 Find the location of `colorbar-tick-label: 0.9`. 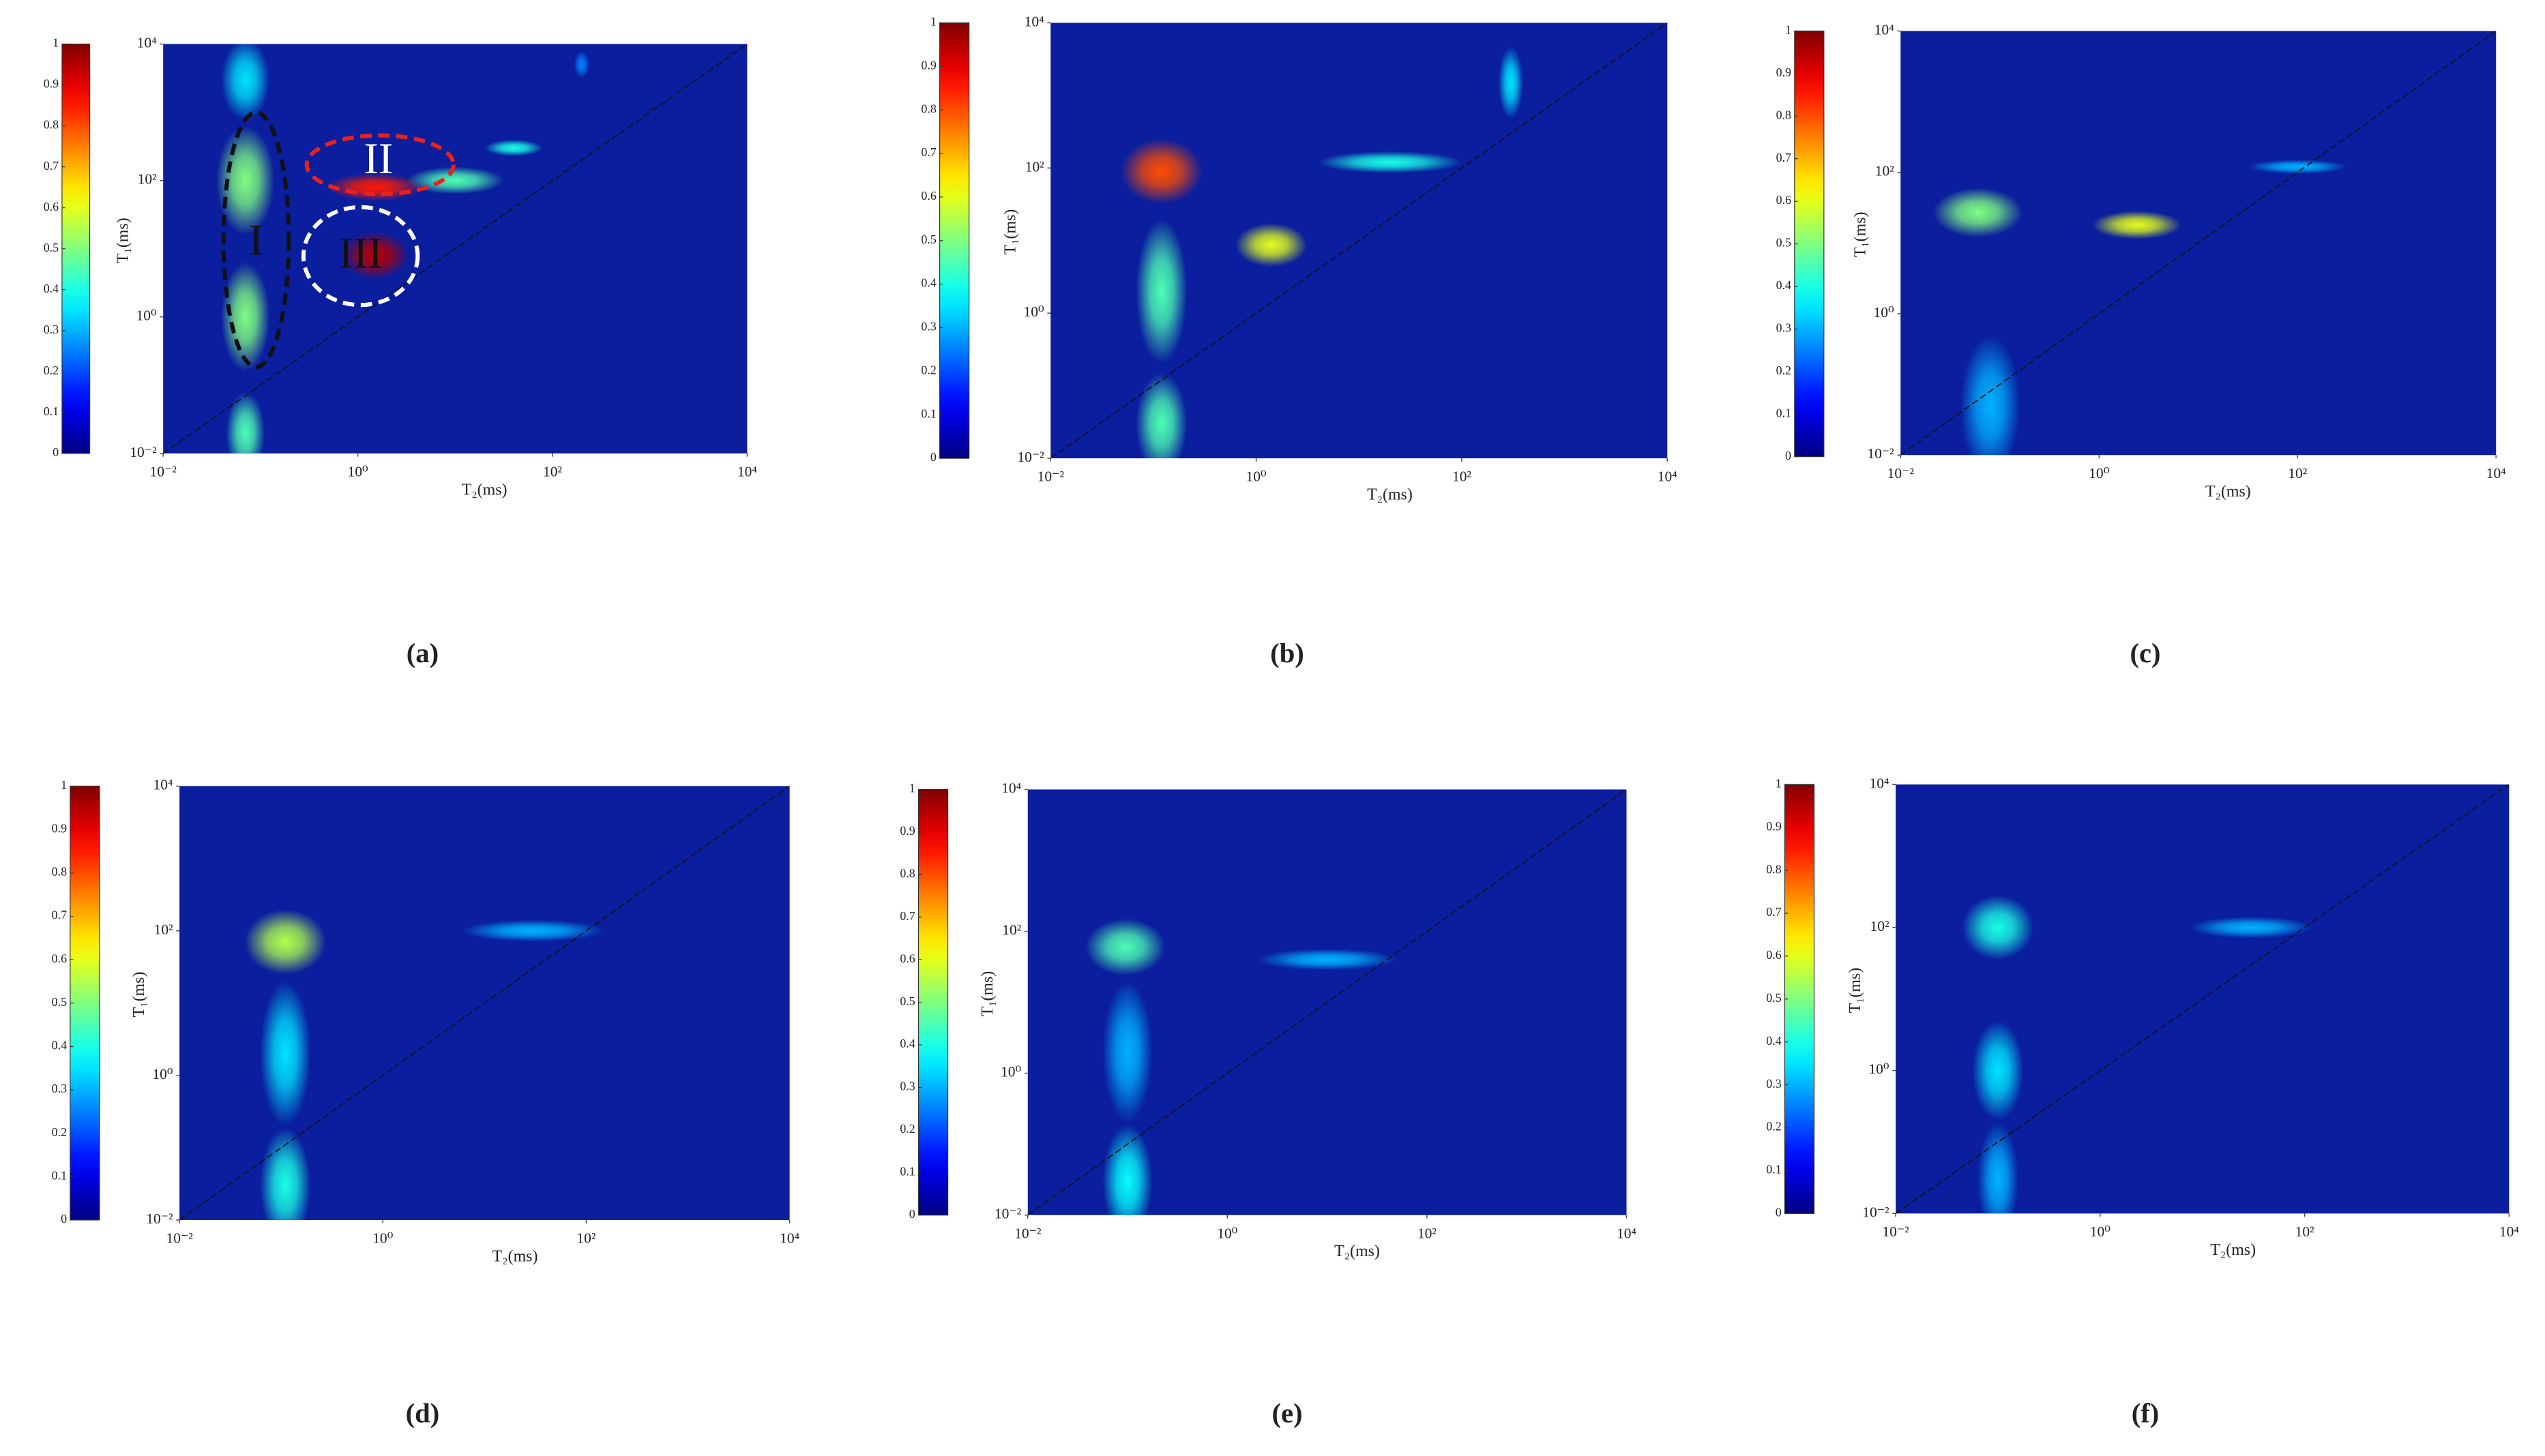

colorbar-tick-label: 0.9 is located at coordinates (928, 65).